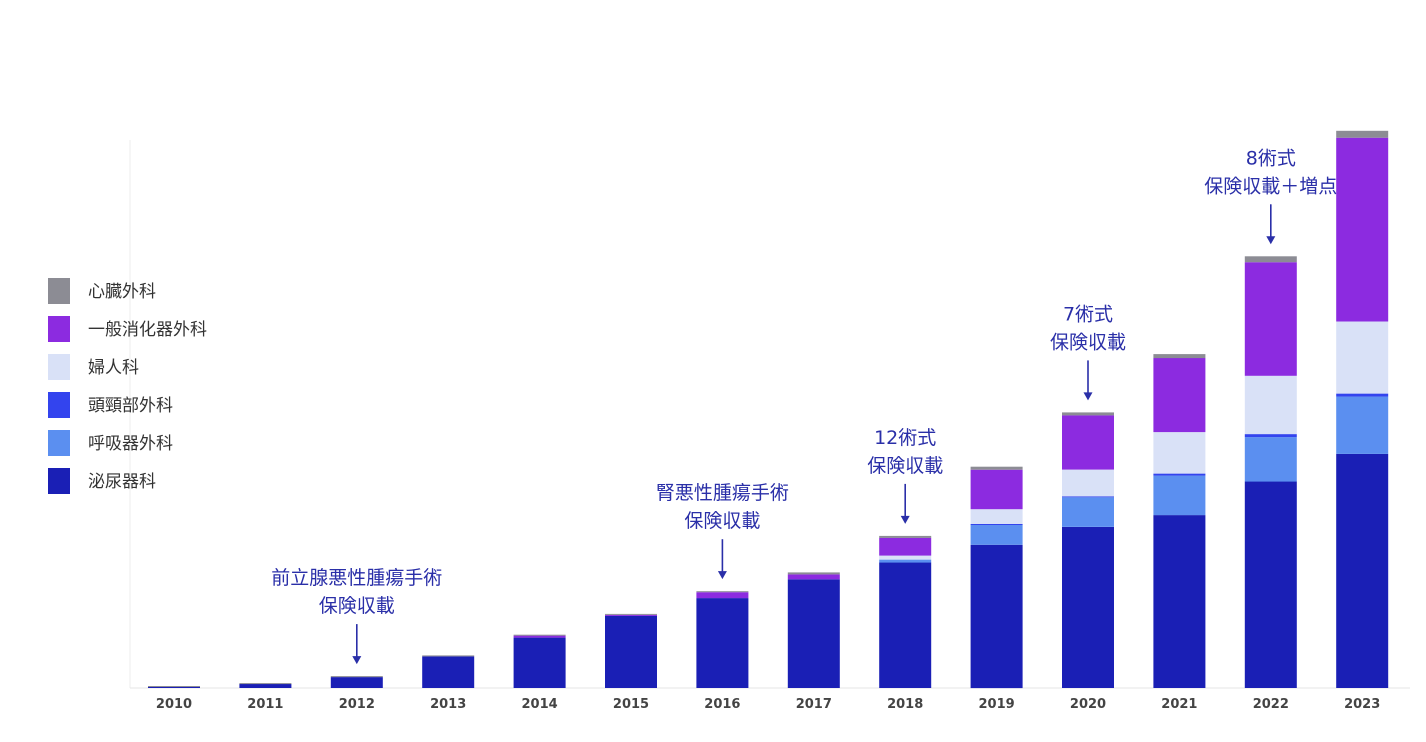 The image size is (1426, 742). I want to click on annotation-arrowhead-2020, so click(1088, 396).